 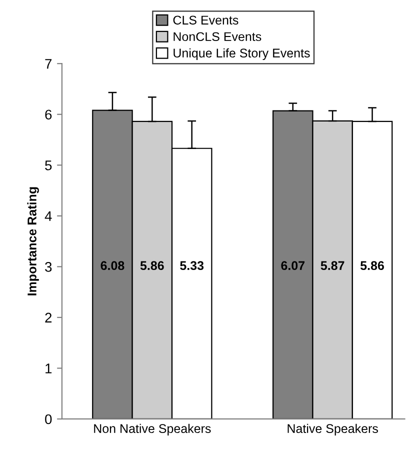 I want to click on y-tick-label: 3, so click(x=48, y=267).